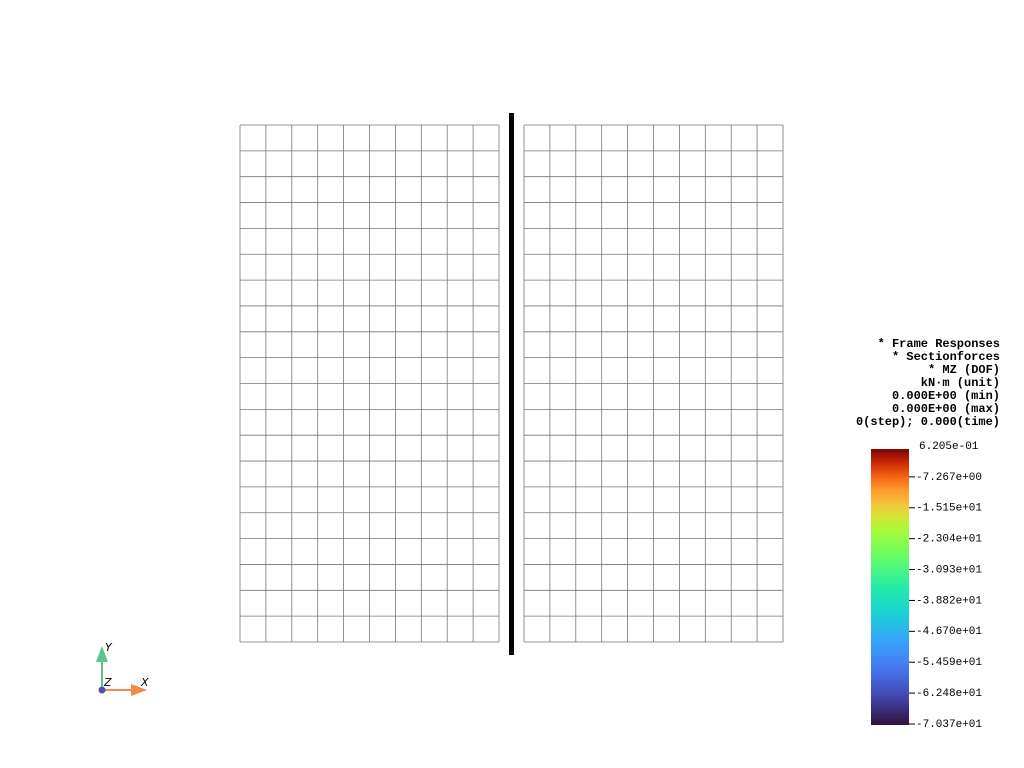 Image resolution: width=1024 pixels, height=768 pixels. What do you see at coordinates (949, 632) in the screenshot?
I see `tick-label: -4.670e+01` at bounding box center [949, 632].